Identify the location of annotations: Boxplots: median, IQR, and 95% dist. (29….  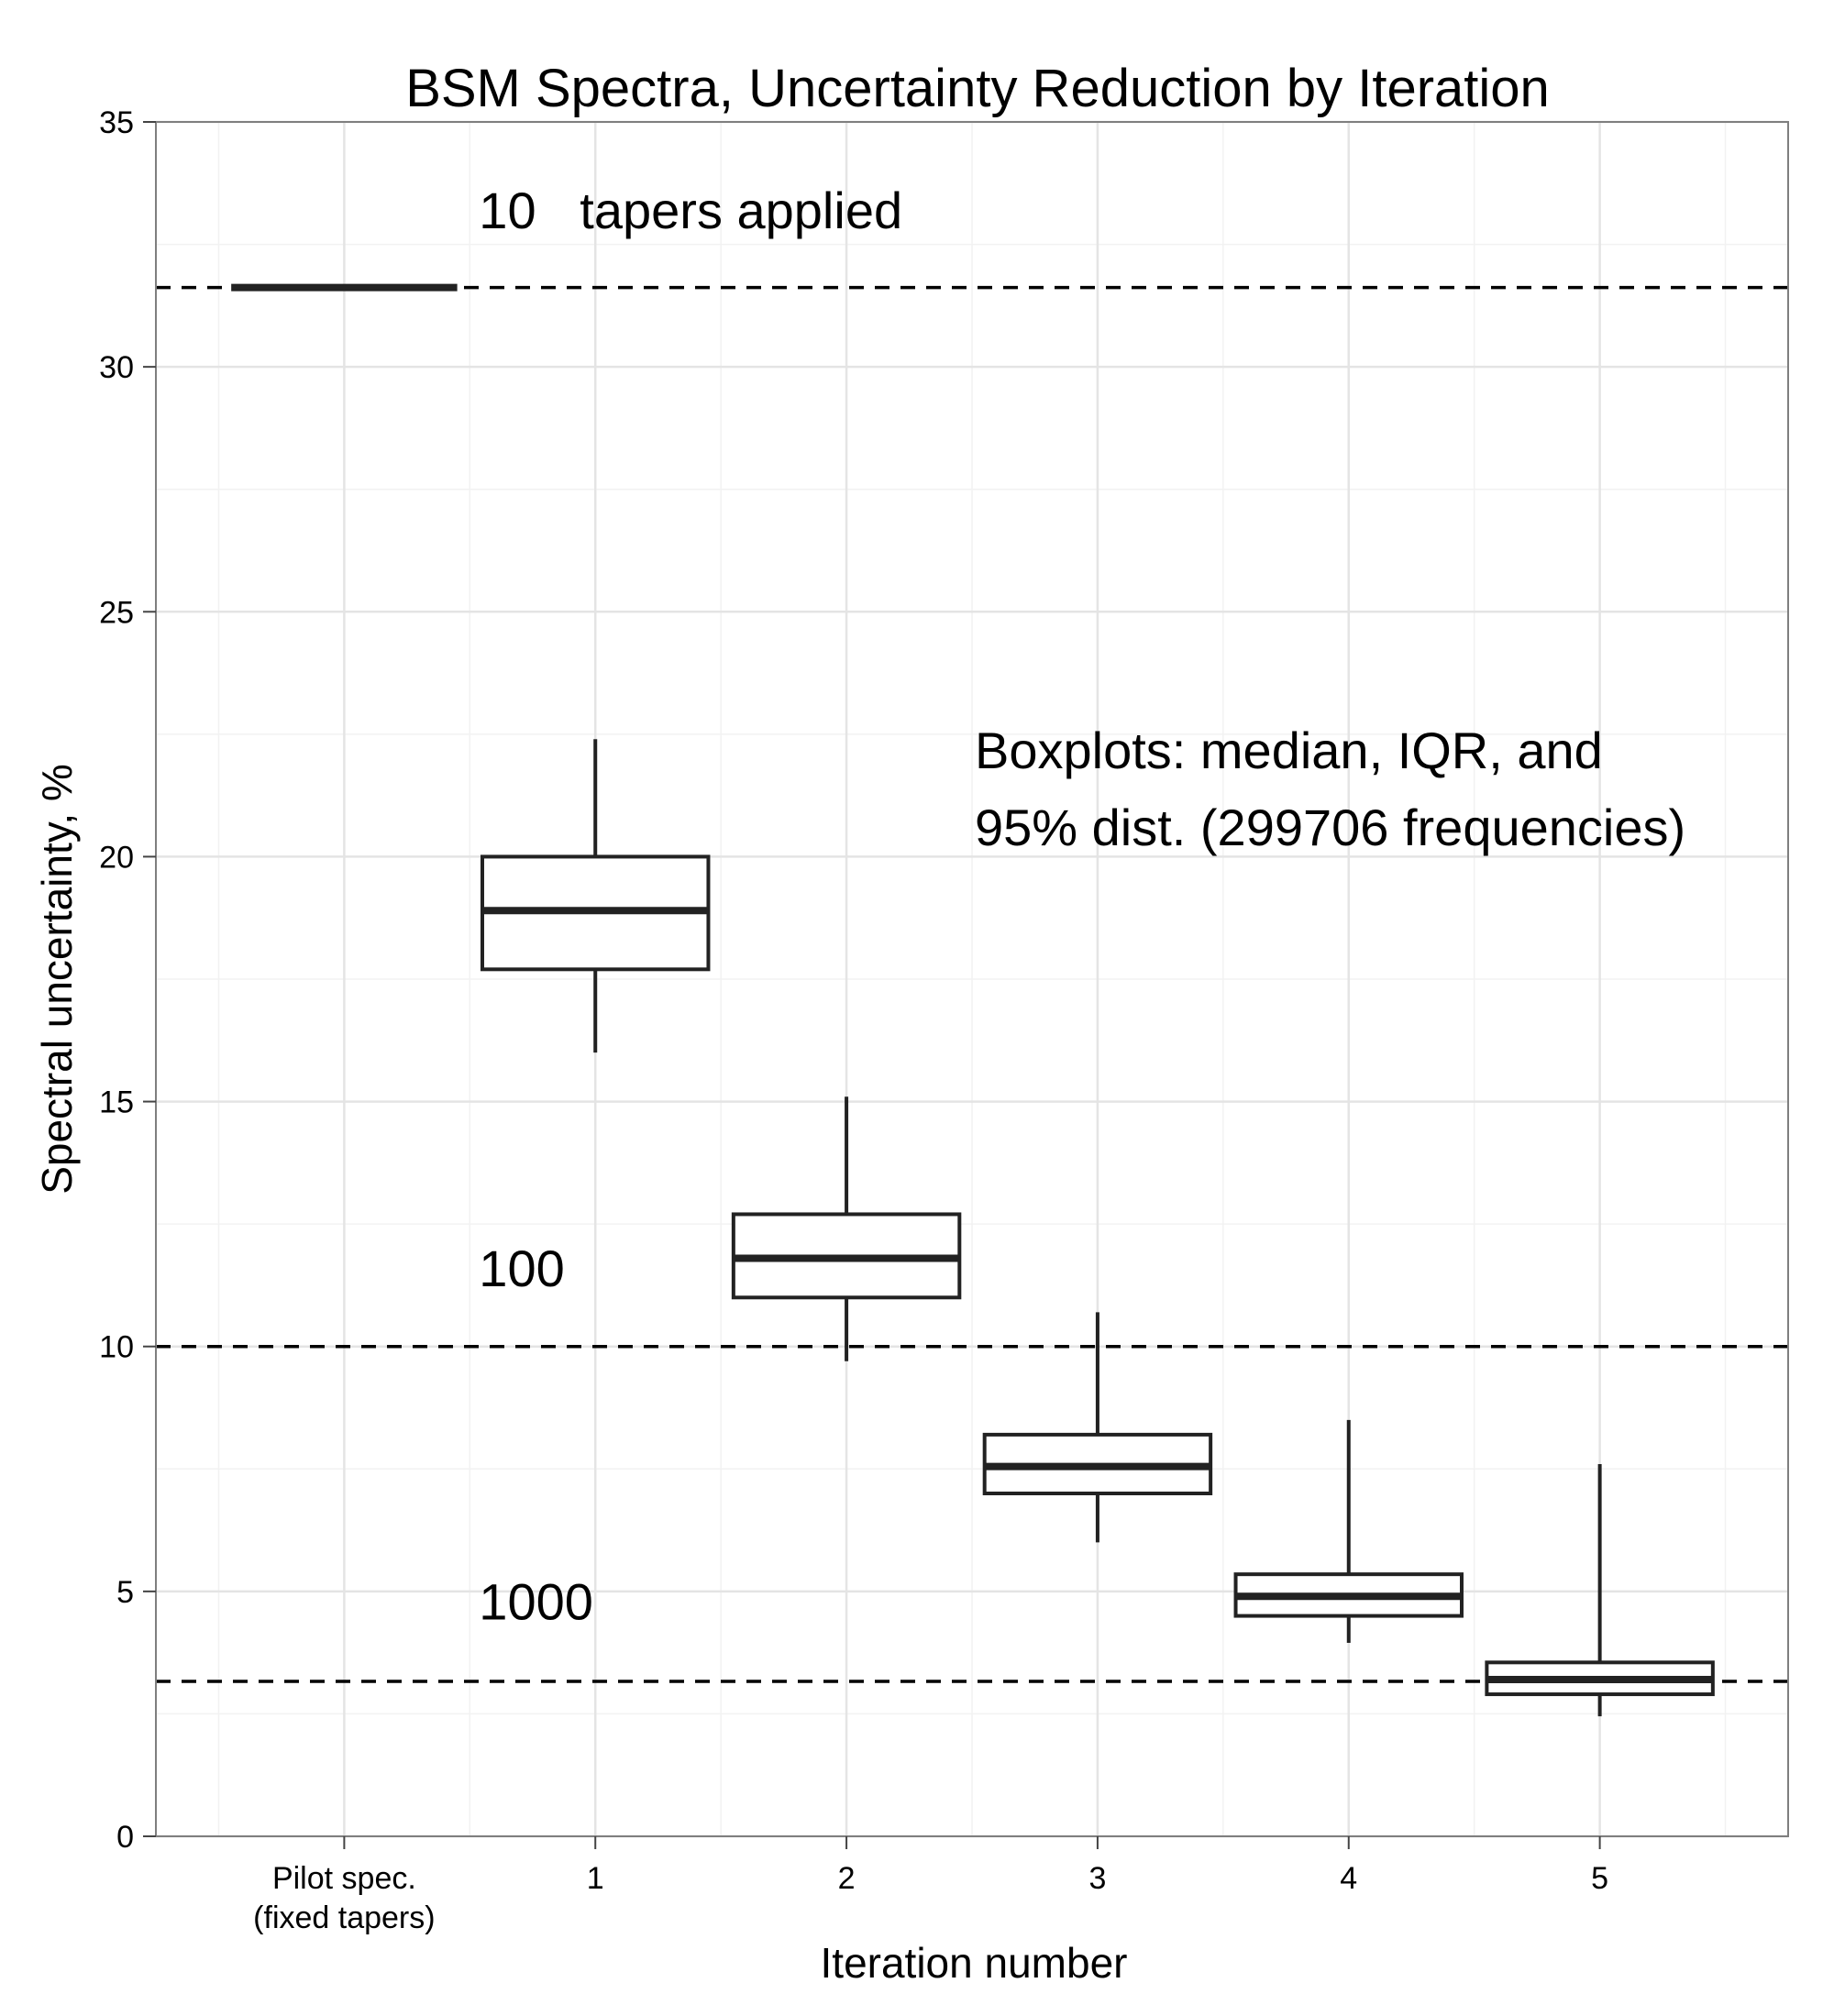
(1330, 789).